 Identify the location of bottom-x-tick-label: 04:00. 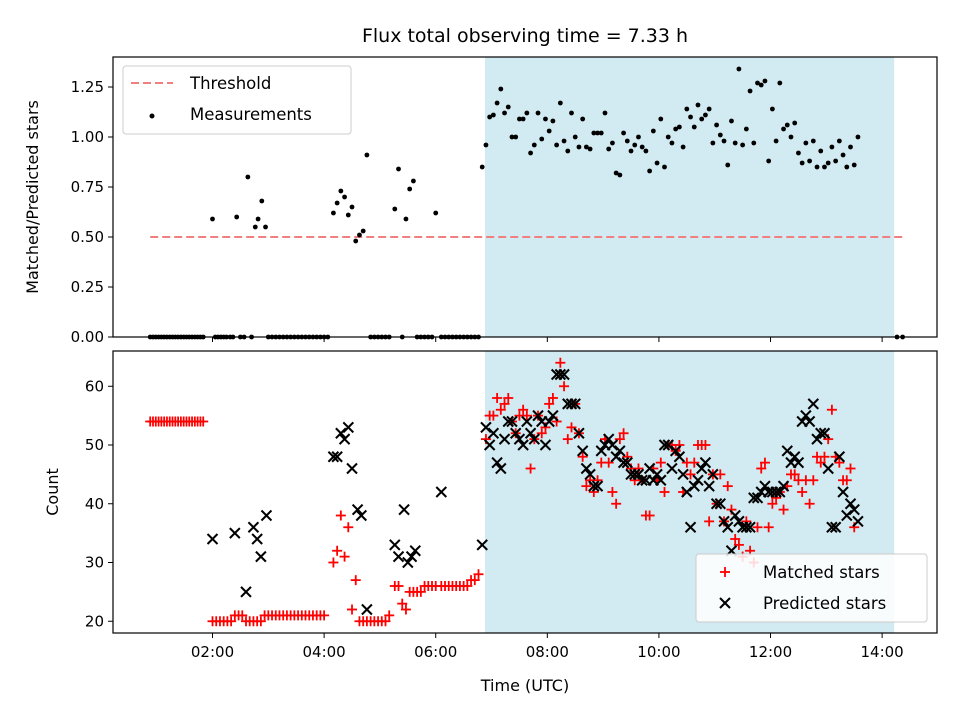
(323, 652).